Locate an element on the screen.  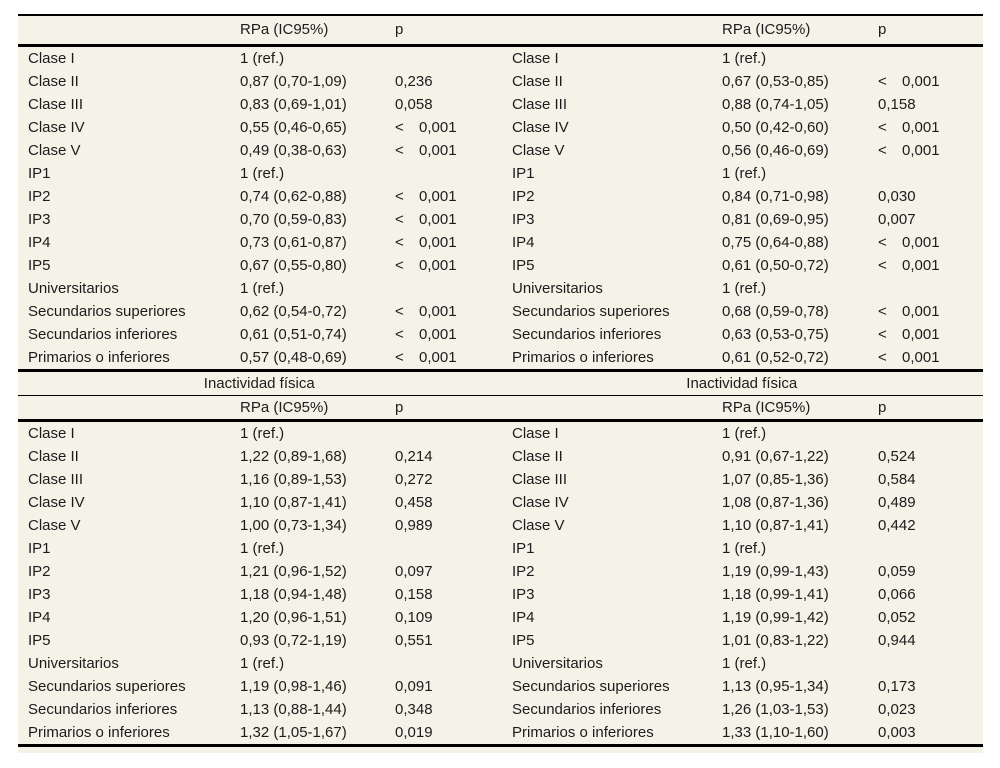
p-value: 0,097 is located at coordinates (414, 571).